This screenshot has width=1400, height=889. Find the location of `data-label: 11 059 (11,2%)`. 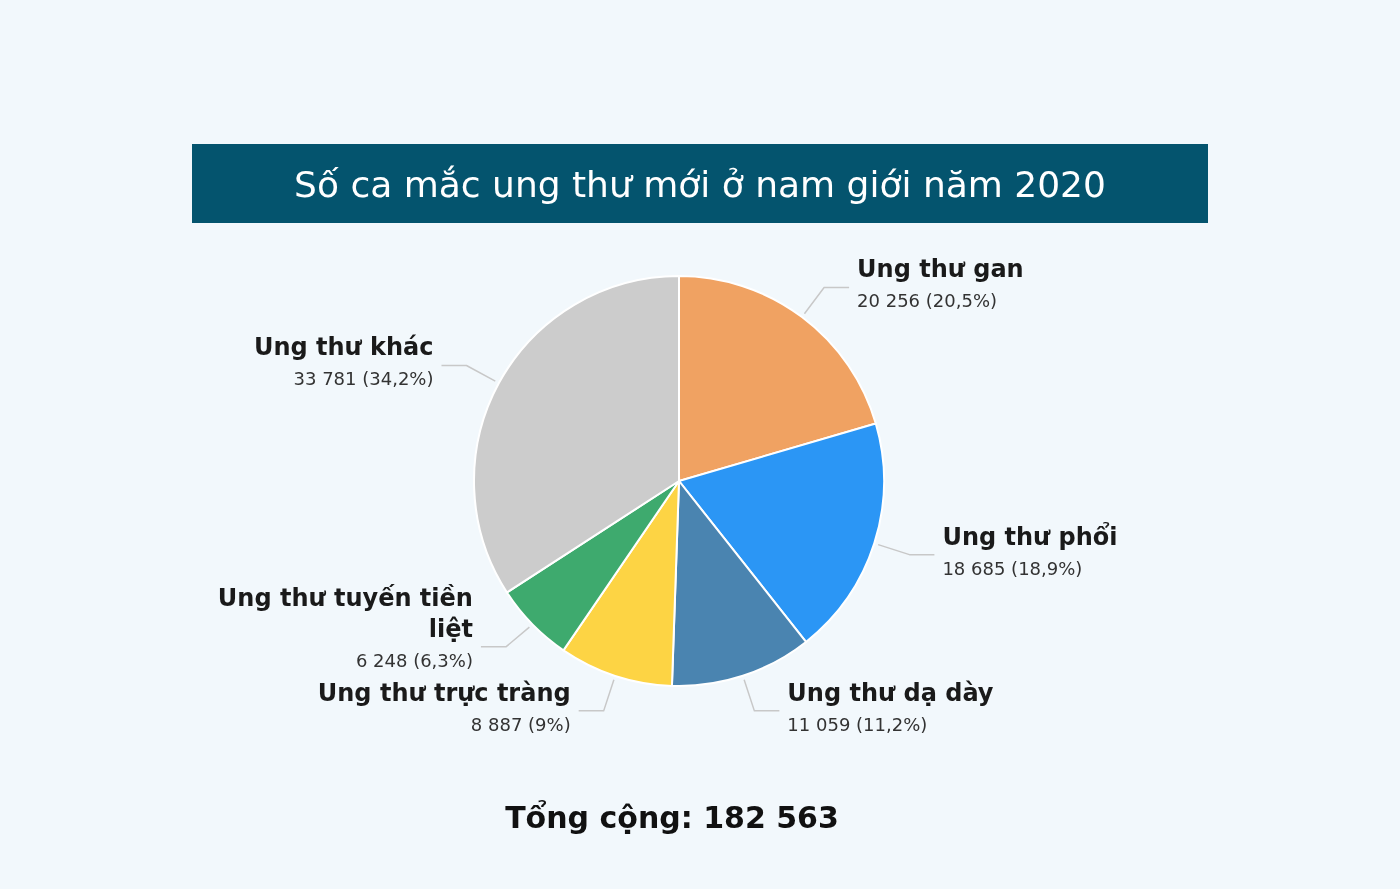

data-label: 11 059 (11,2%) is located at coordinates (857, 724).